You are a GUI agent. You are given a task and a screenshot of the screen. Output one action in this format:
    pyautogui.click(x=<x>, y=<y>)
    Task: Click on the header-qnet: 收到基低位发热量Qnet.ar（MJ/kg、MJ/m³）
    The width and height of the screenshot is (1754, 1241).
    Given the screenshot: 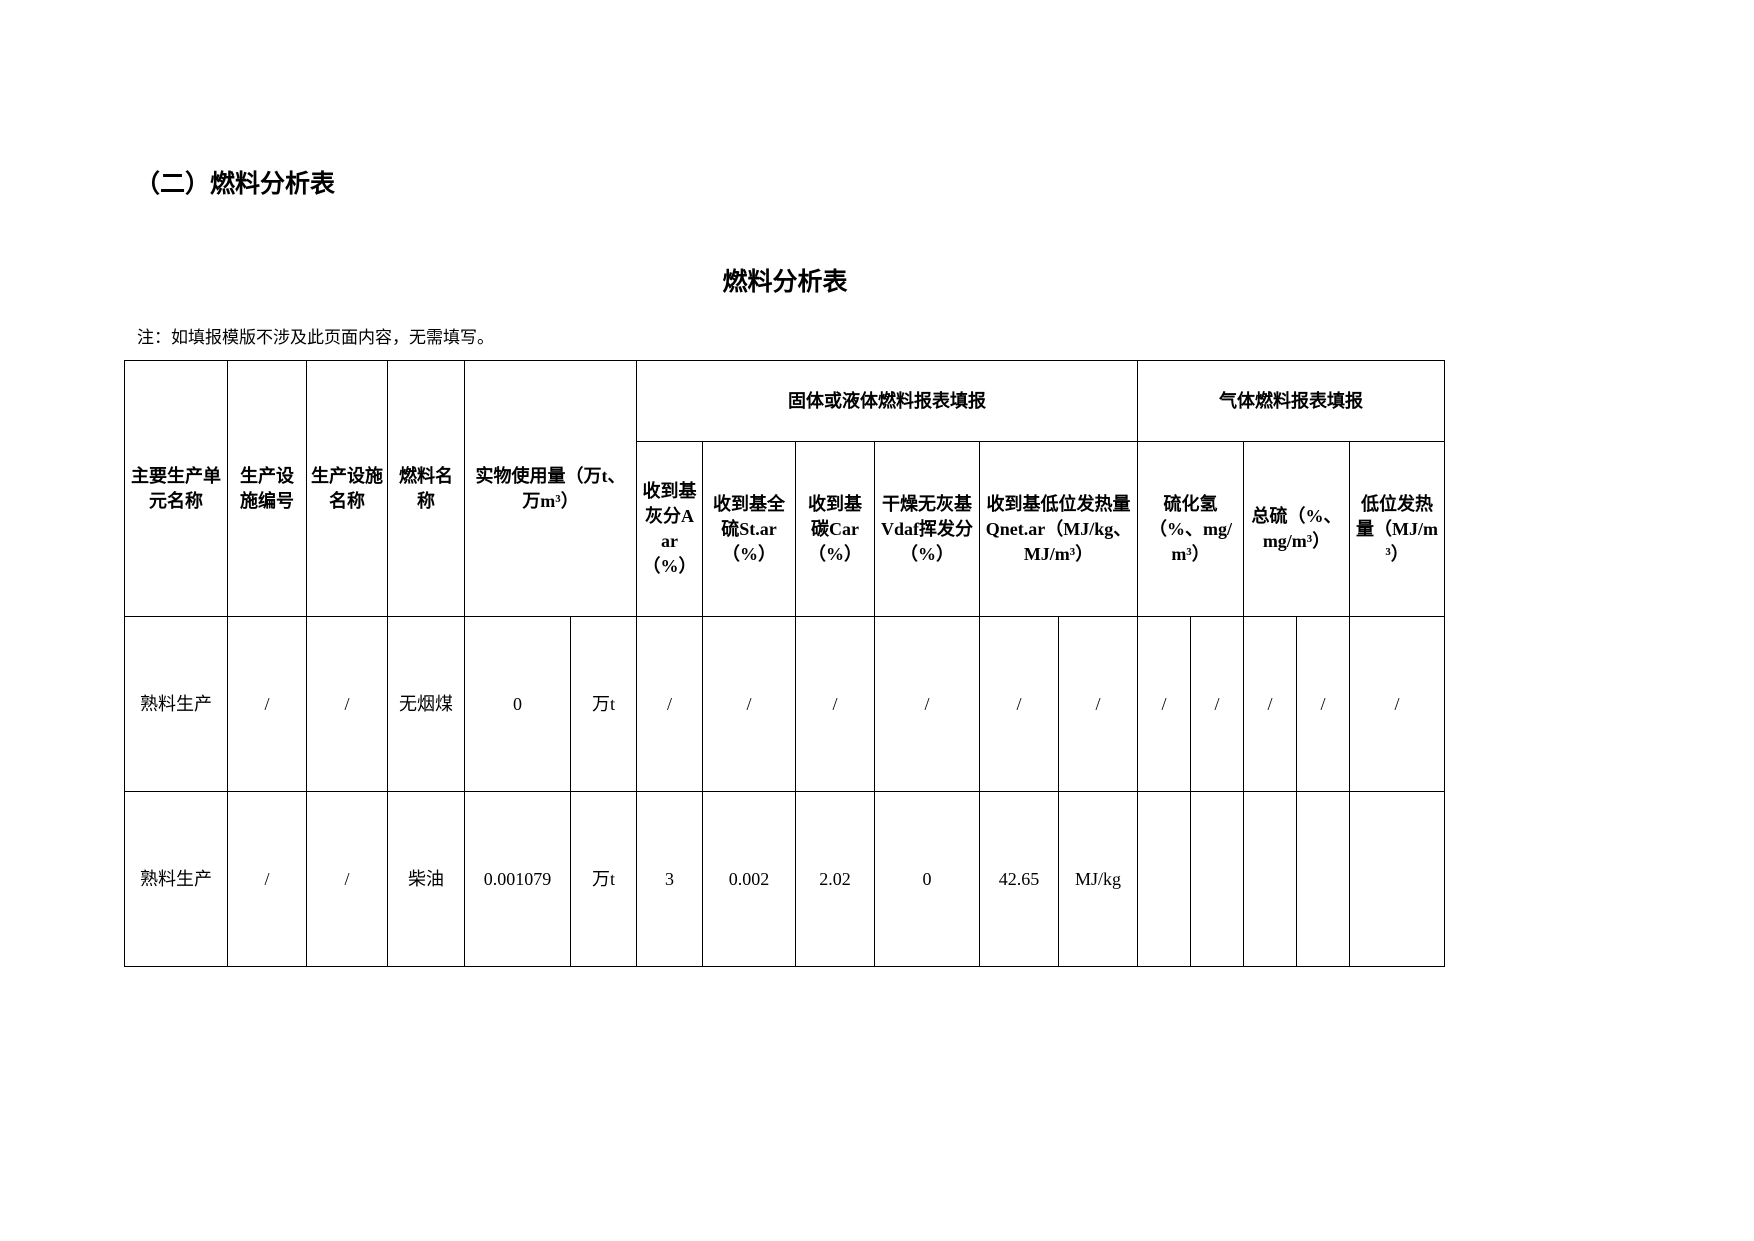 What is the action you would take?
    pyautogui.click(x=1059, y=529)
    